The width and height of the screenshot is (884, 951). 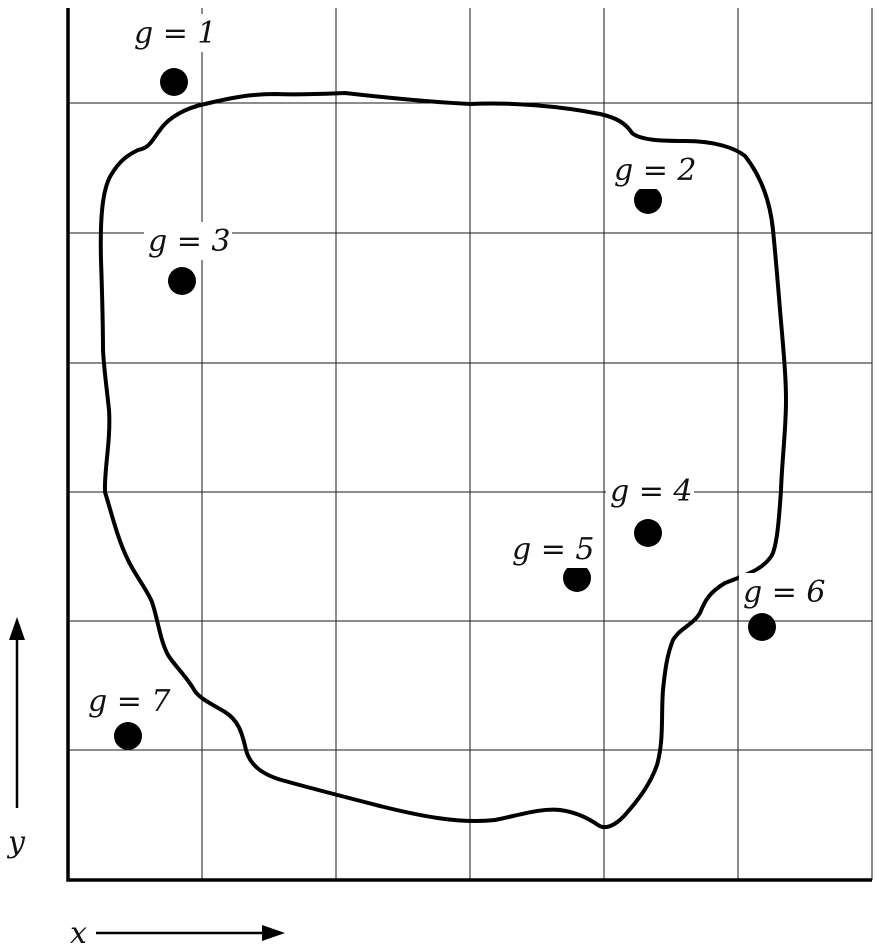 What do you see at coordinates (648, 533) in the screenshot?
I see `point-g4` at bounding box center [648, 533].